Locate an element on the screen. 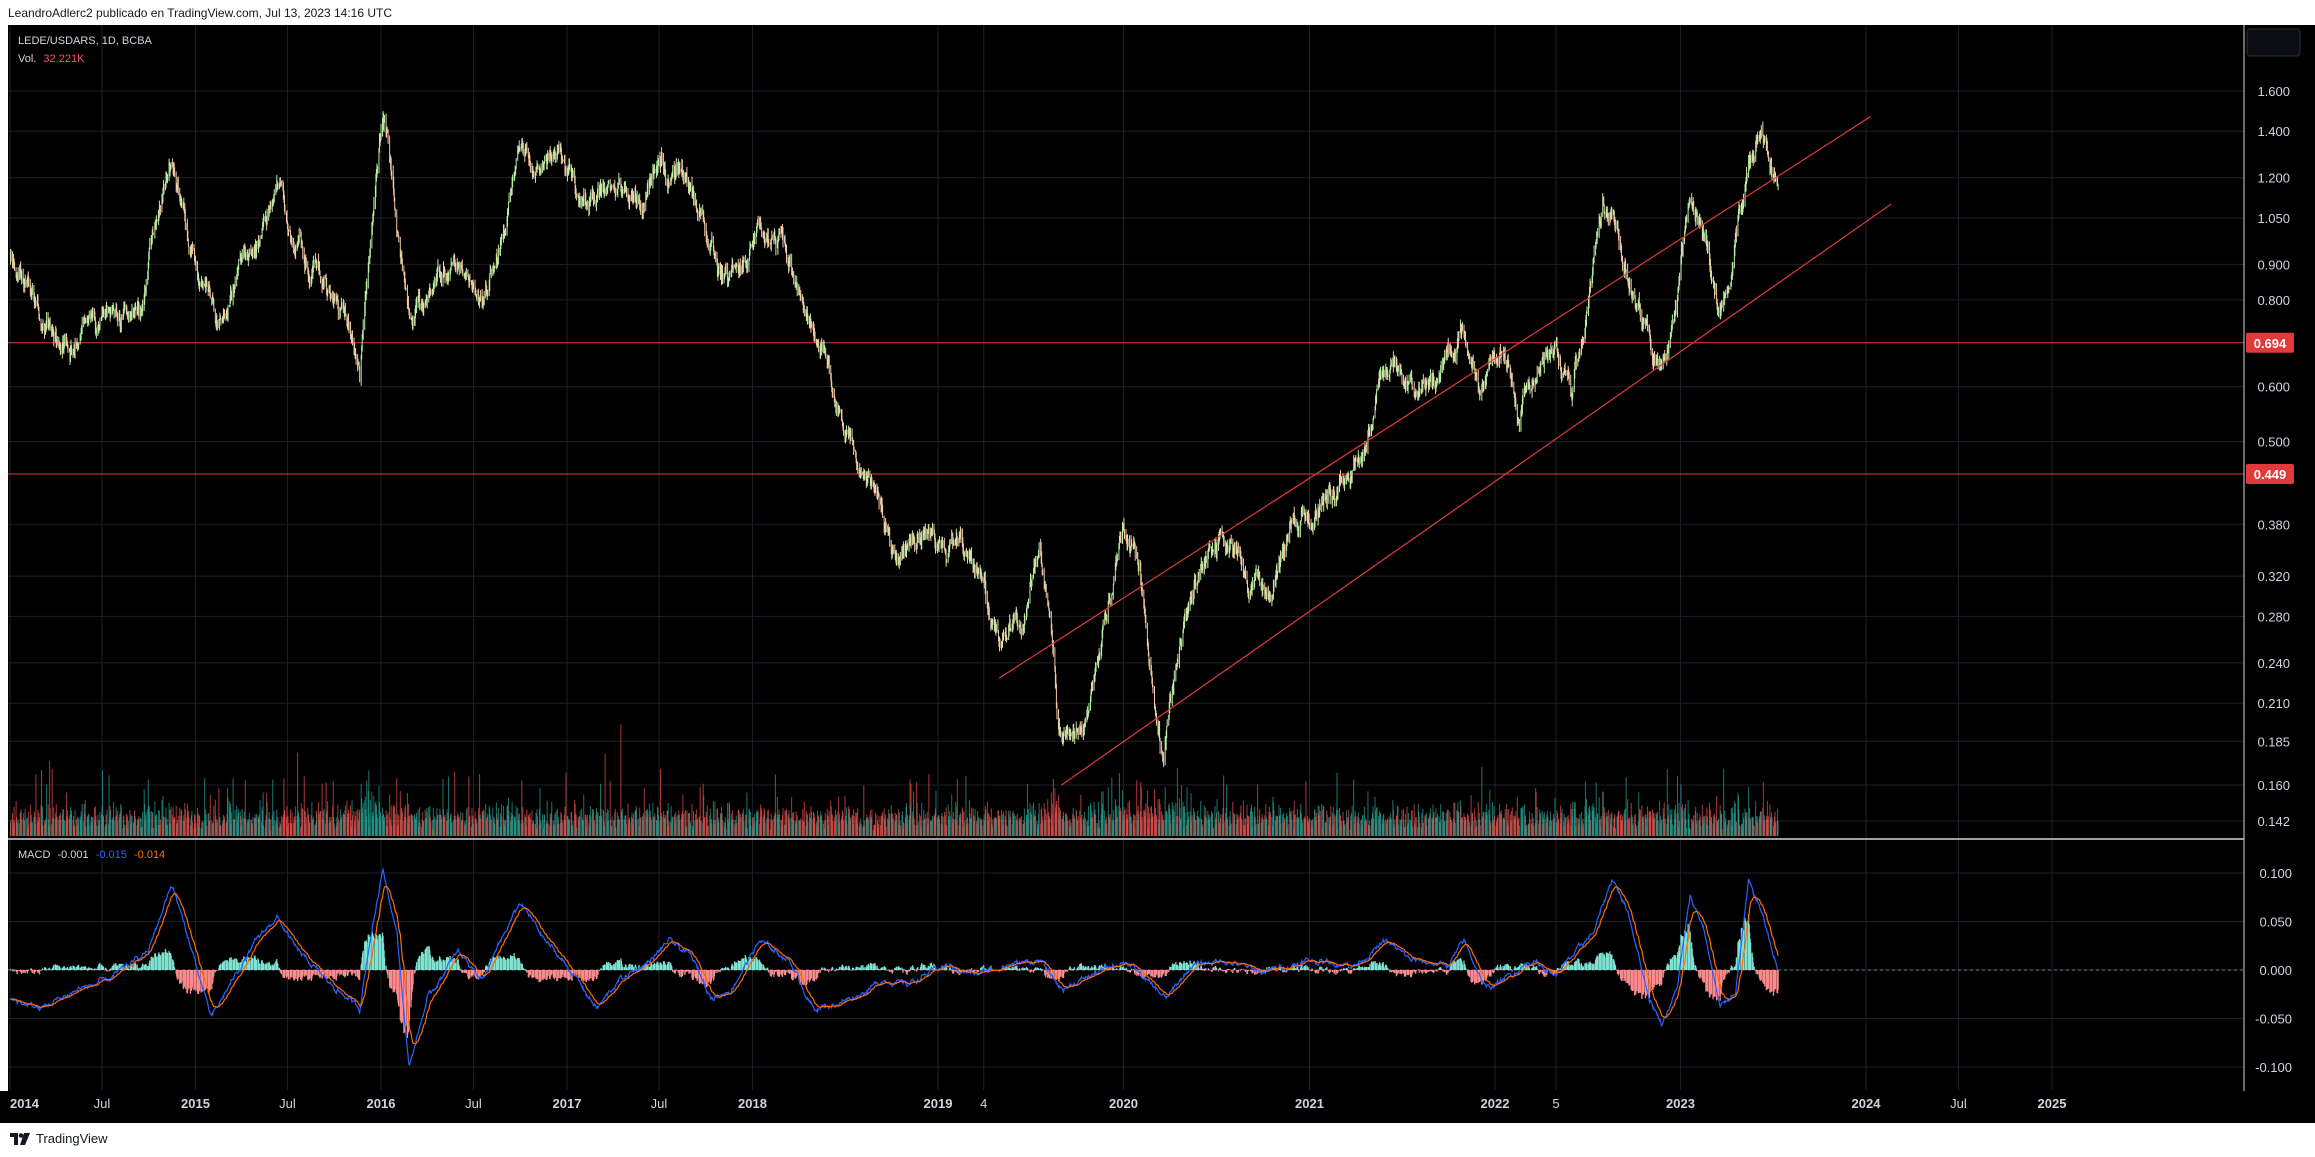 This screenshot has height=1157, width=2315. horizontal-levels is located at coordinates (1126, 408).